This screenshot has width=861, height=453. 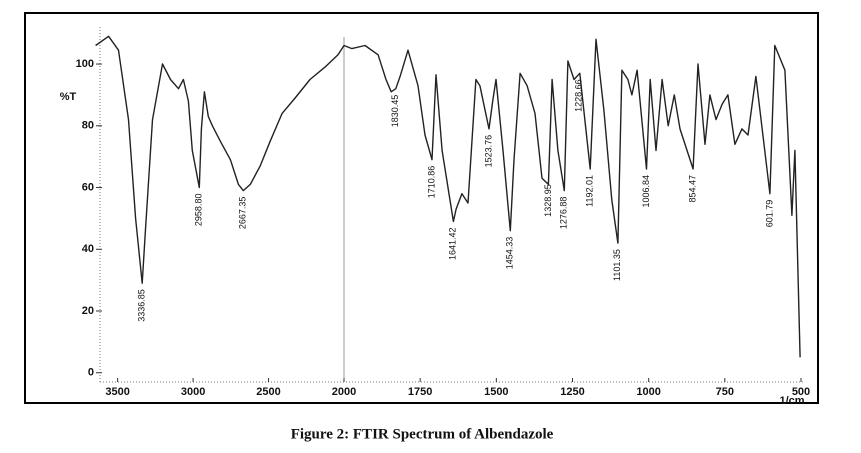 I want to click on x-axis-label: 1/cm, so click(x=791, y=401).